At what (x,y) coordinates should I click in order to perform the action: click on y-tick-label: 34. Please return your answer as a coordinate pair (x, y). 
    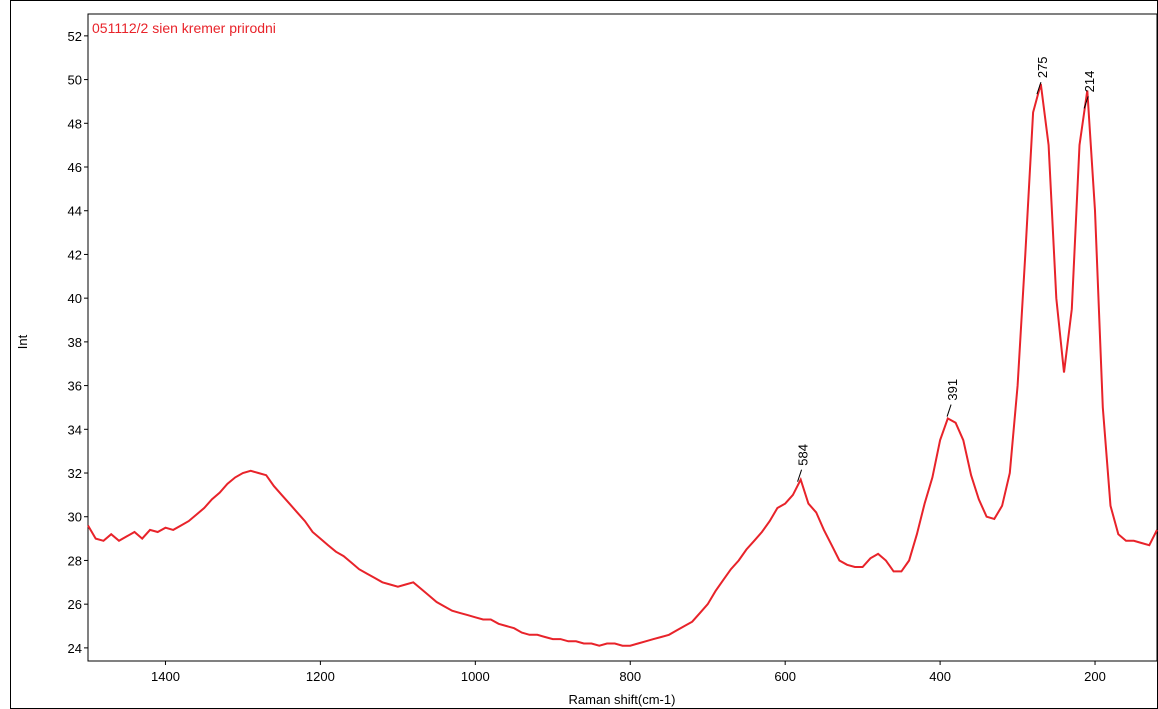
    Looking at the image, I should click on (75, 429).